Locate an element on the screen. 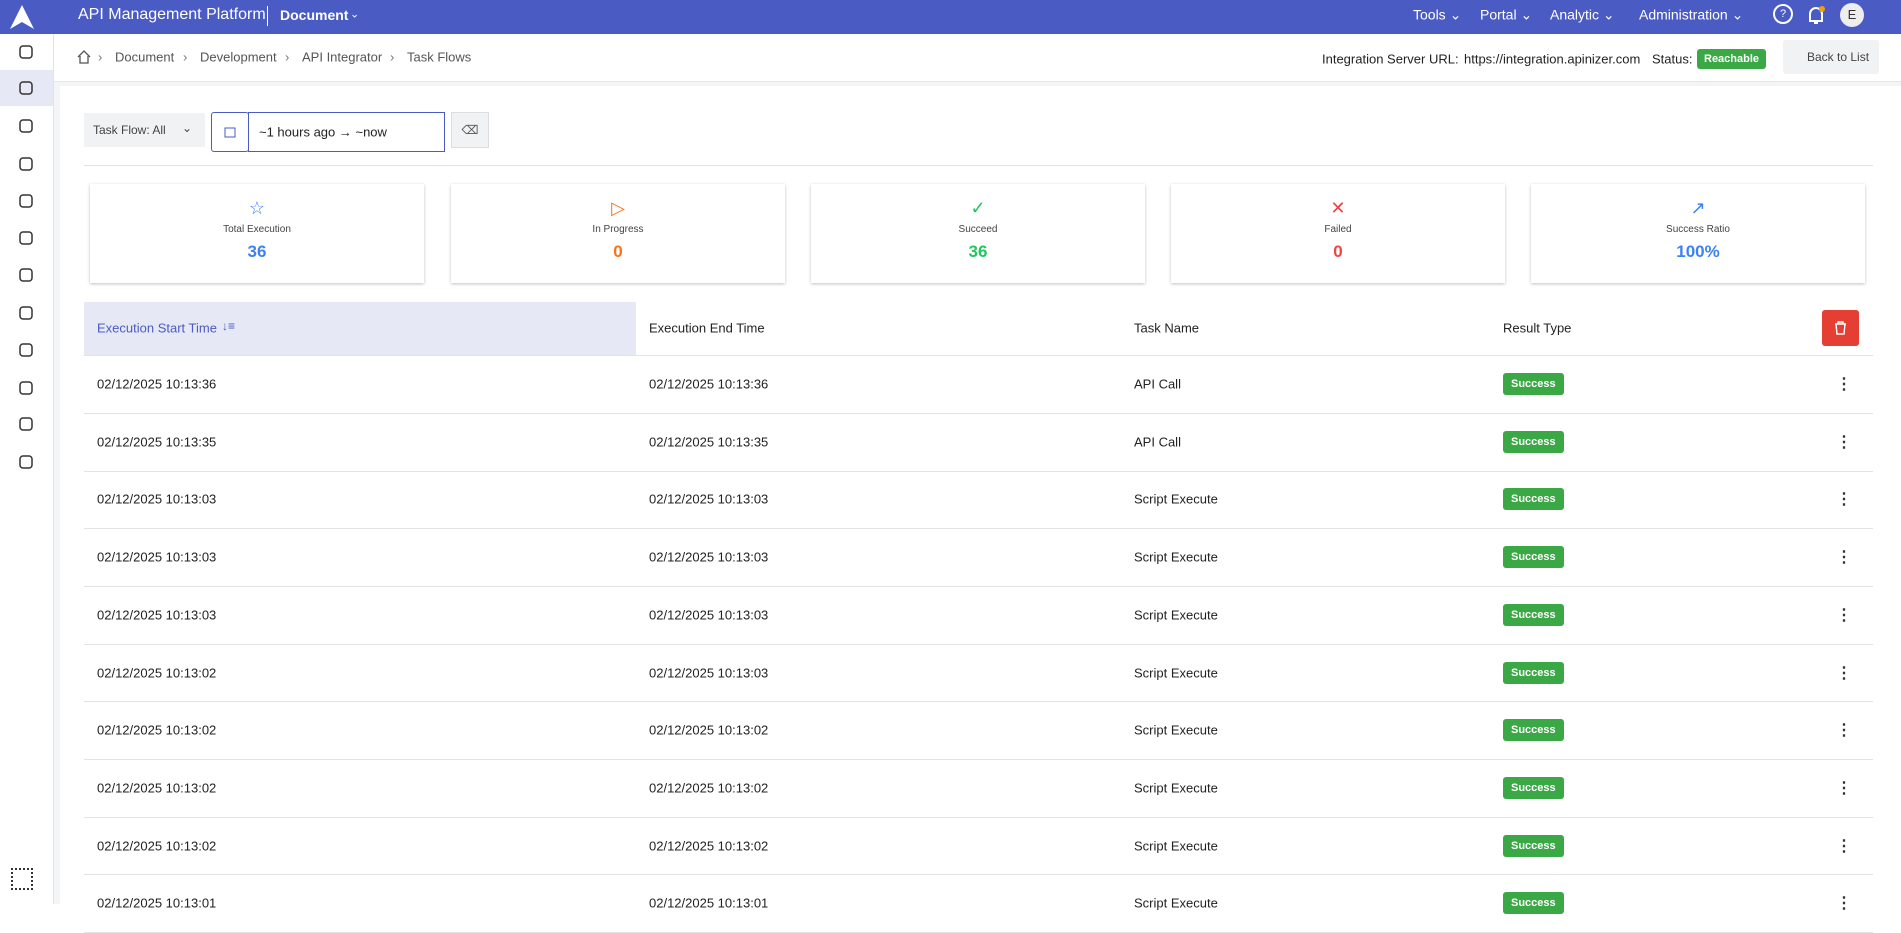  back-button: Back to List is located at coordinates (1831, 57).